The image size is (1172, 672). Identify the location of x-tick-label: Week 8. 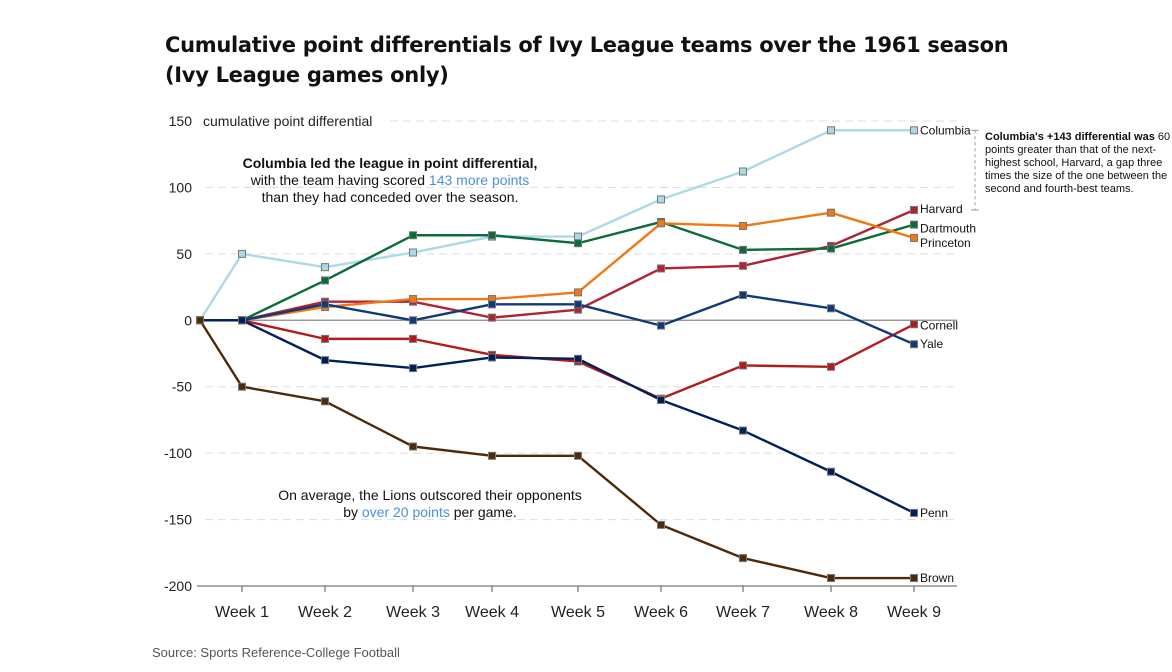
(831, 612).